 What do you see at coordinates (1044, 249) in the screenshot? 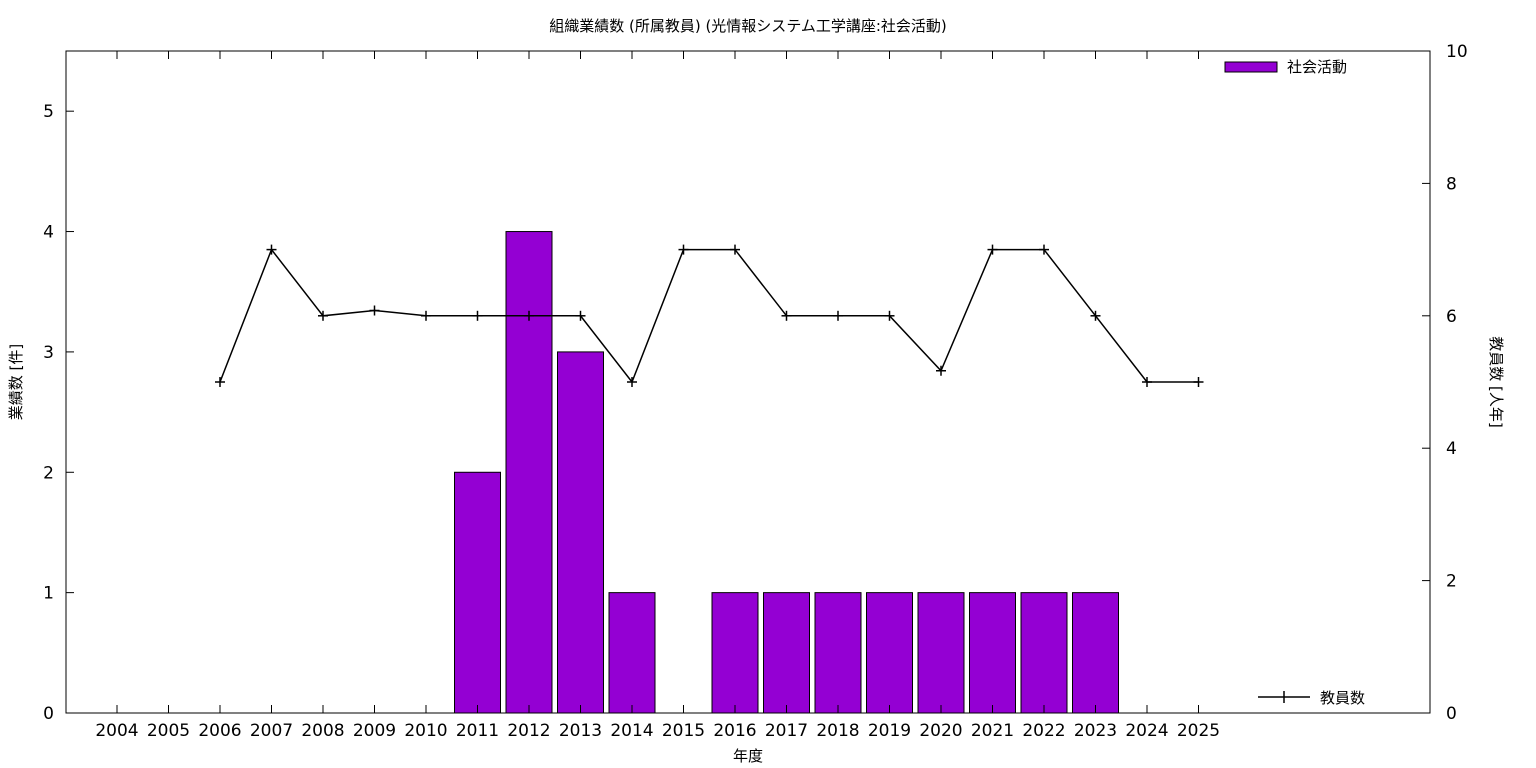
I see `line-point-2022` at bounding box center [1044, 249].